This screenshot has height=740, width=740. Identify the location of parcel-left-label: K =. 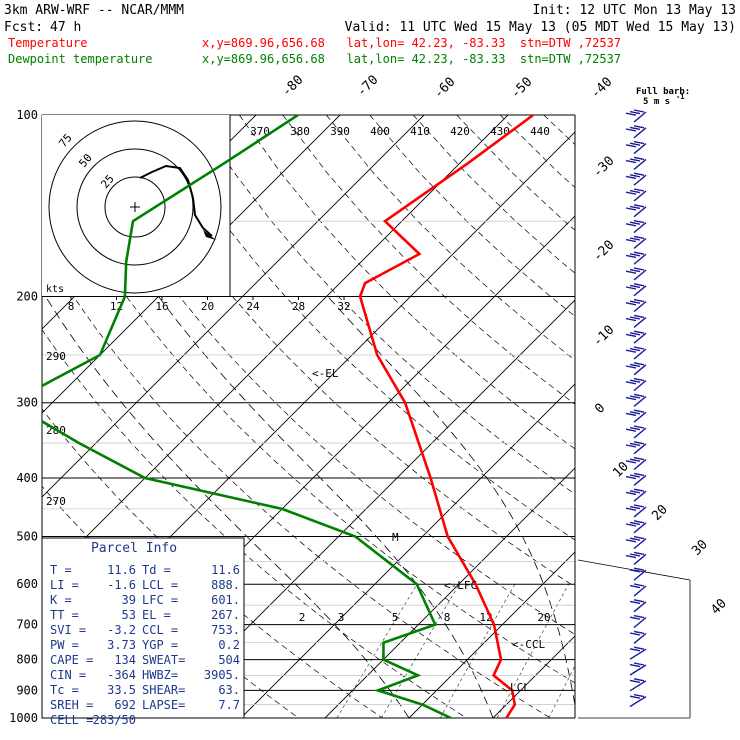
(61, 600).